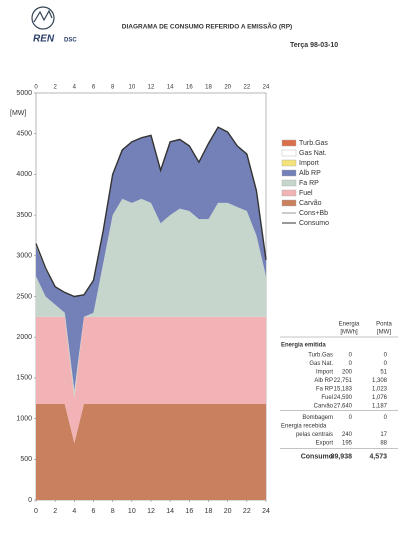 Image resolution: width=404 pixels, height=537 pixels. Describe the element at coordinates (43, 18) in the screenshot. I see `logo` at that location.